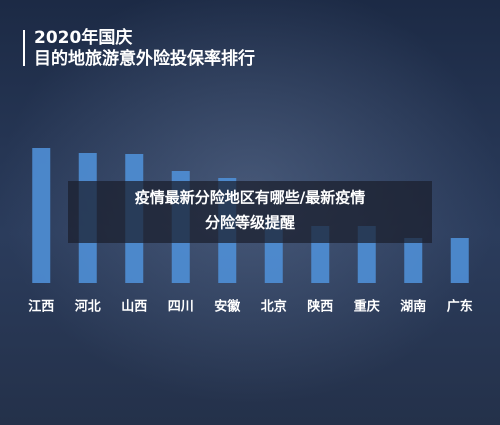  Describe the element at coordinates (367, 307) in the screenshot. I see `x-tick-label: 重庆` at that location.